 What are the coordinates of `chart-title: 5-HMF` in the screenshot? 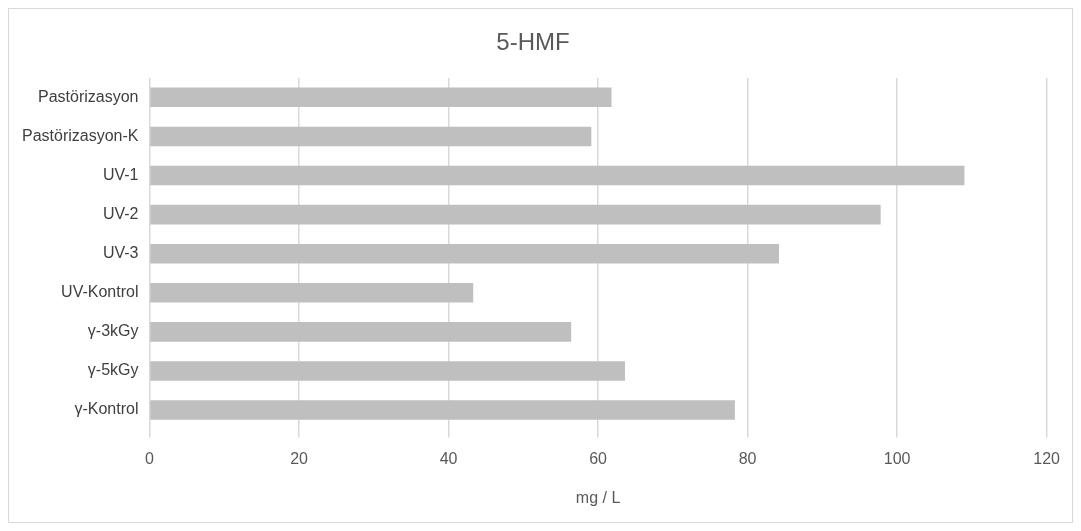 It's located at (533, 42).